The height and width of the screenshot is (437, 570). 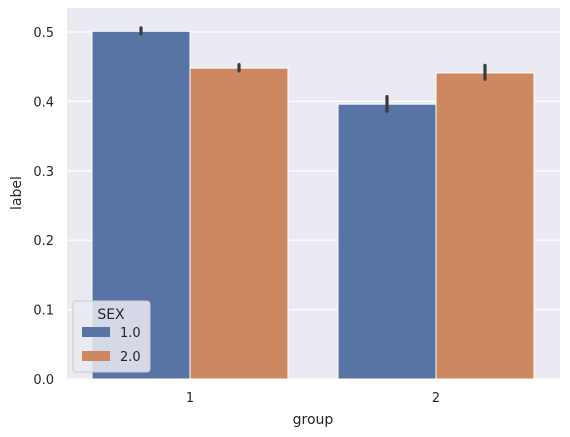 I want to click on y-tick-label: 0.3, so click(x=43, y=172).